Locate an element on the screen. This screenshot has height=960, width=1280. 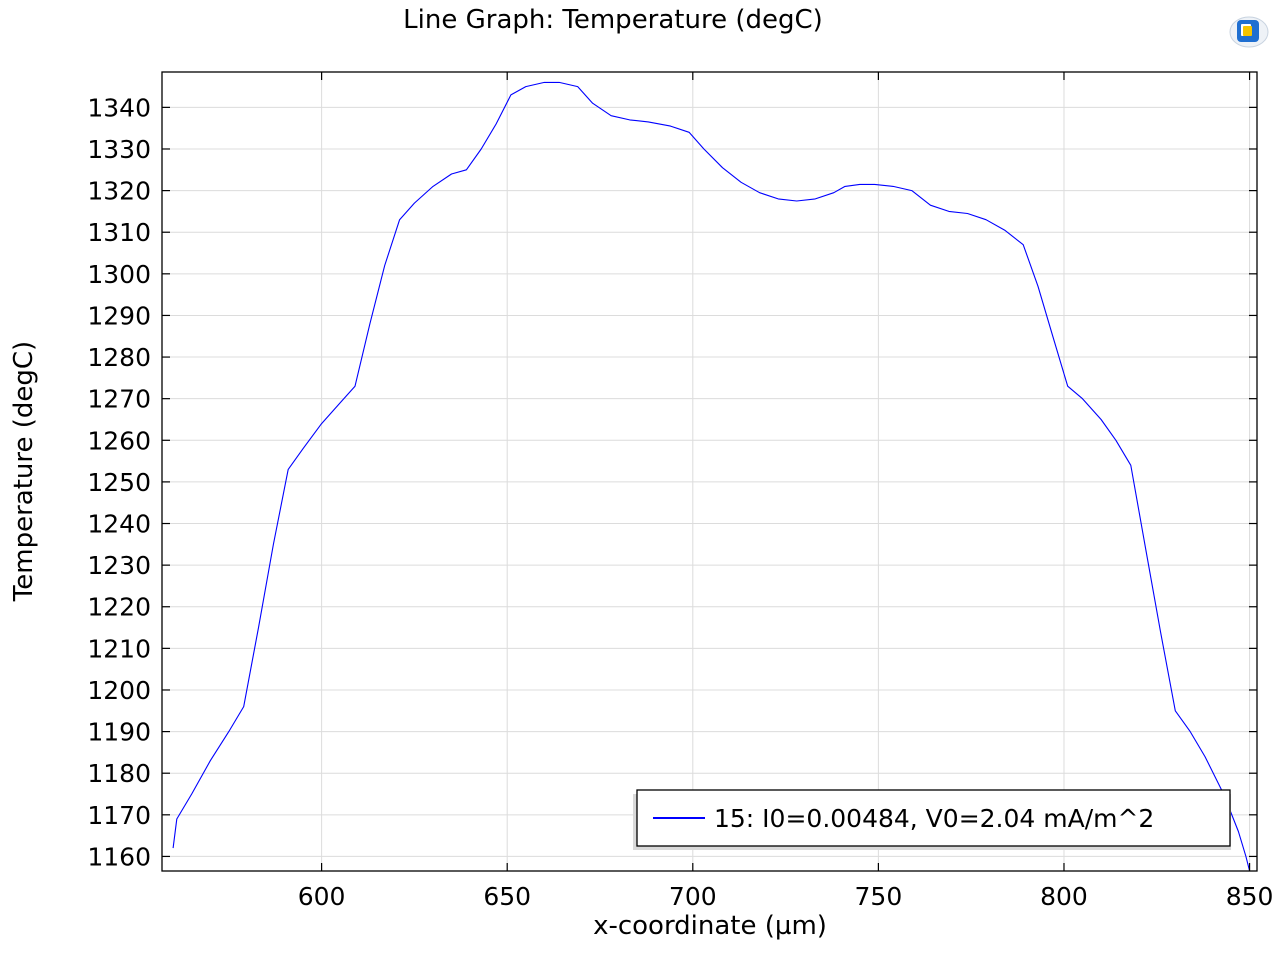
y-tick-label: 1260 is located at coordinates (119, 440).